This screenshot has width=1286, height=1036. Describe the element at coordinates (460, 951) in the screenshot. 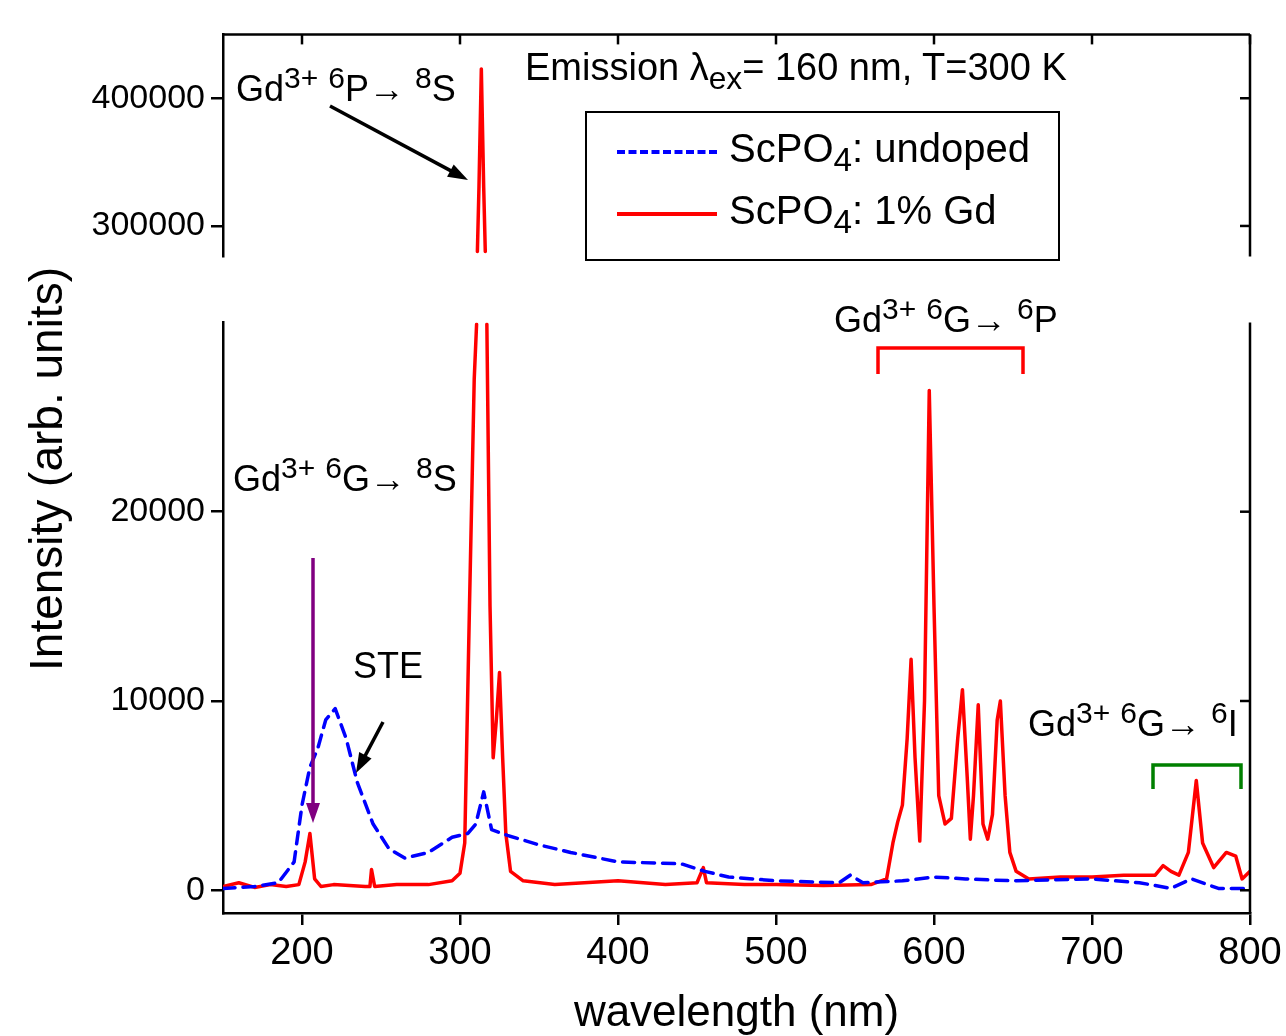

I see `x-tick-label: 300` at that location.